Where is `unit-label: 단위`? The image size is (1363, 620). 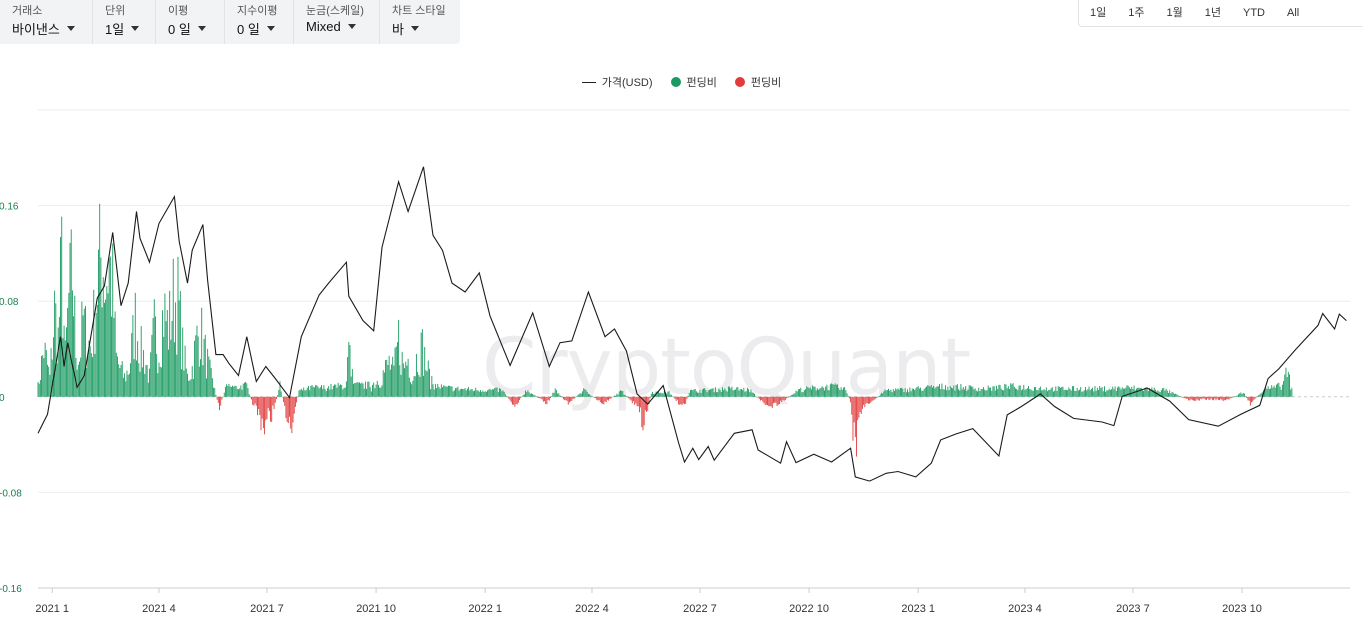
unit-label: 단위 is located at coordinates (115, 11).